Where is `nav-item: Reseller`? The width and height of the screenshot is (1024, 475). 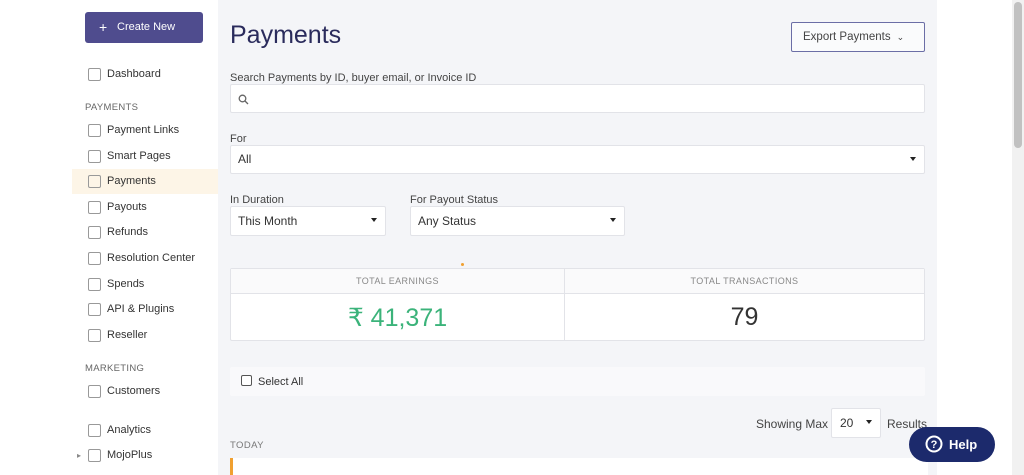 nav-item: Reseller is located at coordinates (145, 335).